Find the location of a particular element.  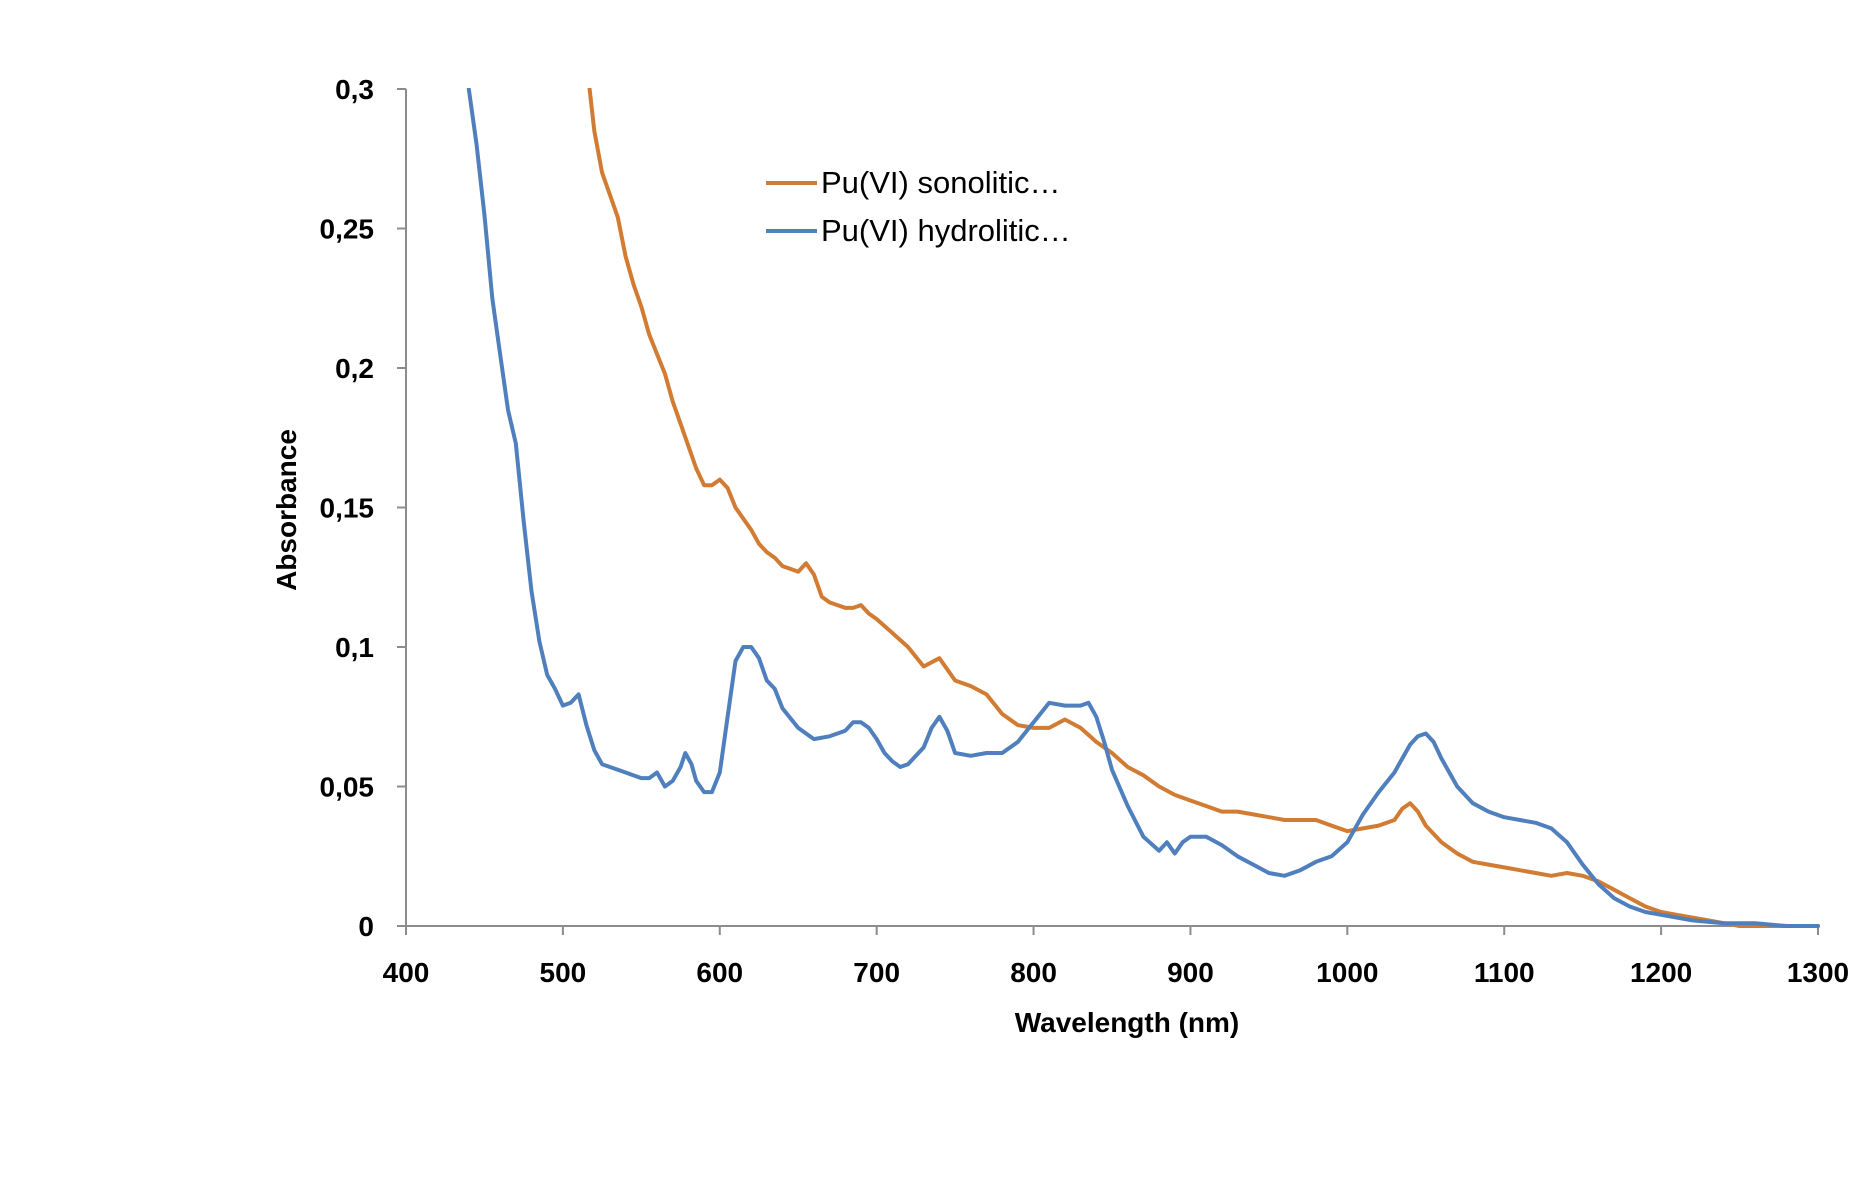

y-axis-title: Absorbance is located at coordinates (286, 510).